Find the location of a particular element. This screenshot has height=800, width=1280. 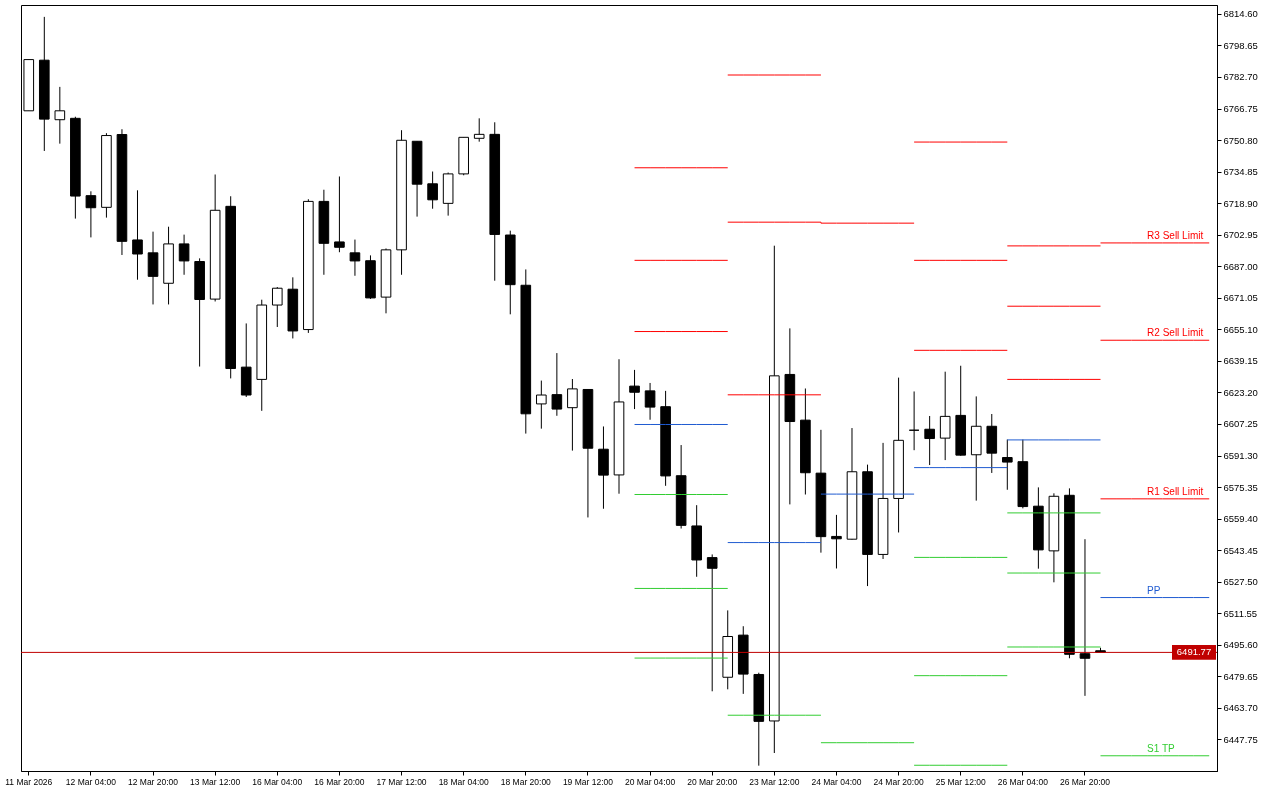

y-tick-label: 6479.65 is located at coordinates (1240, 676).